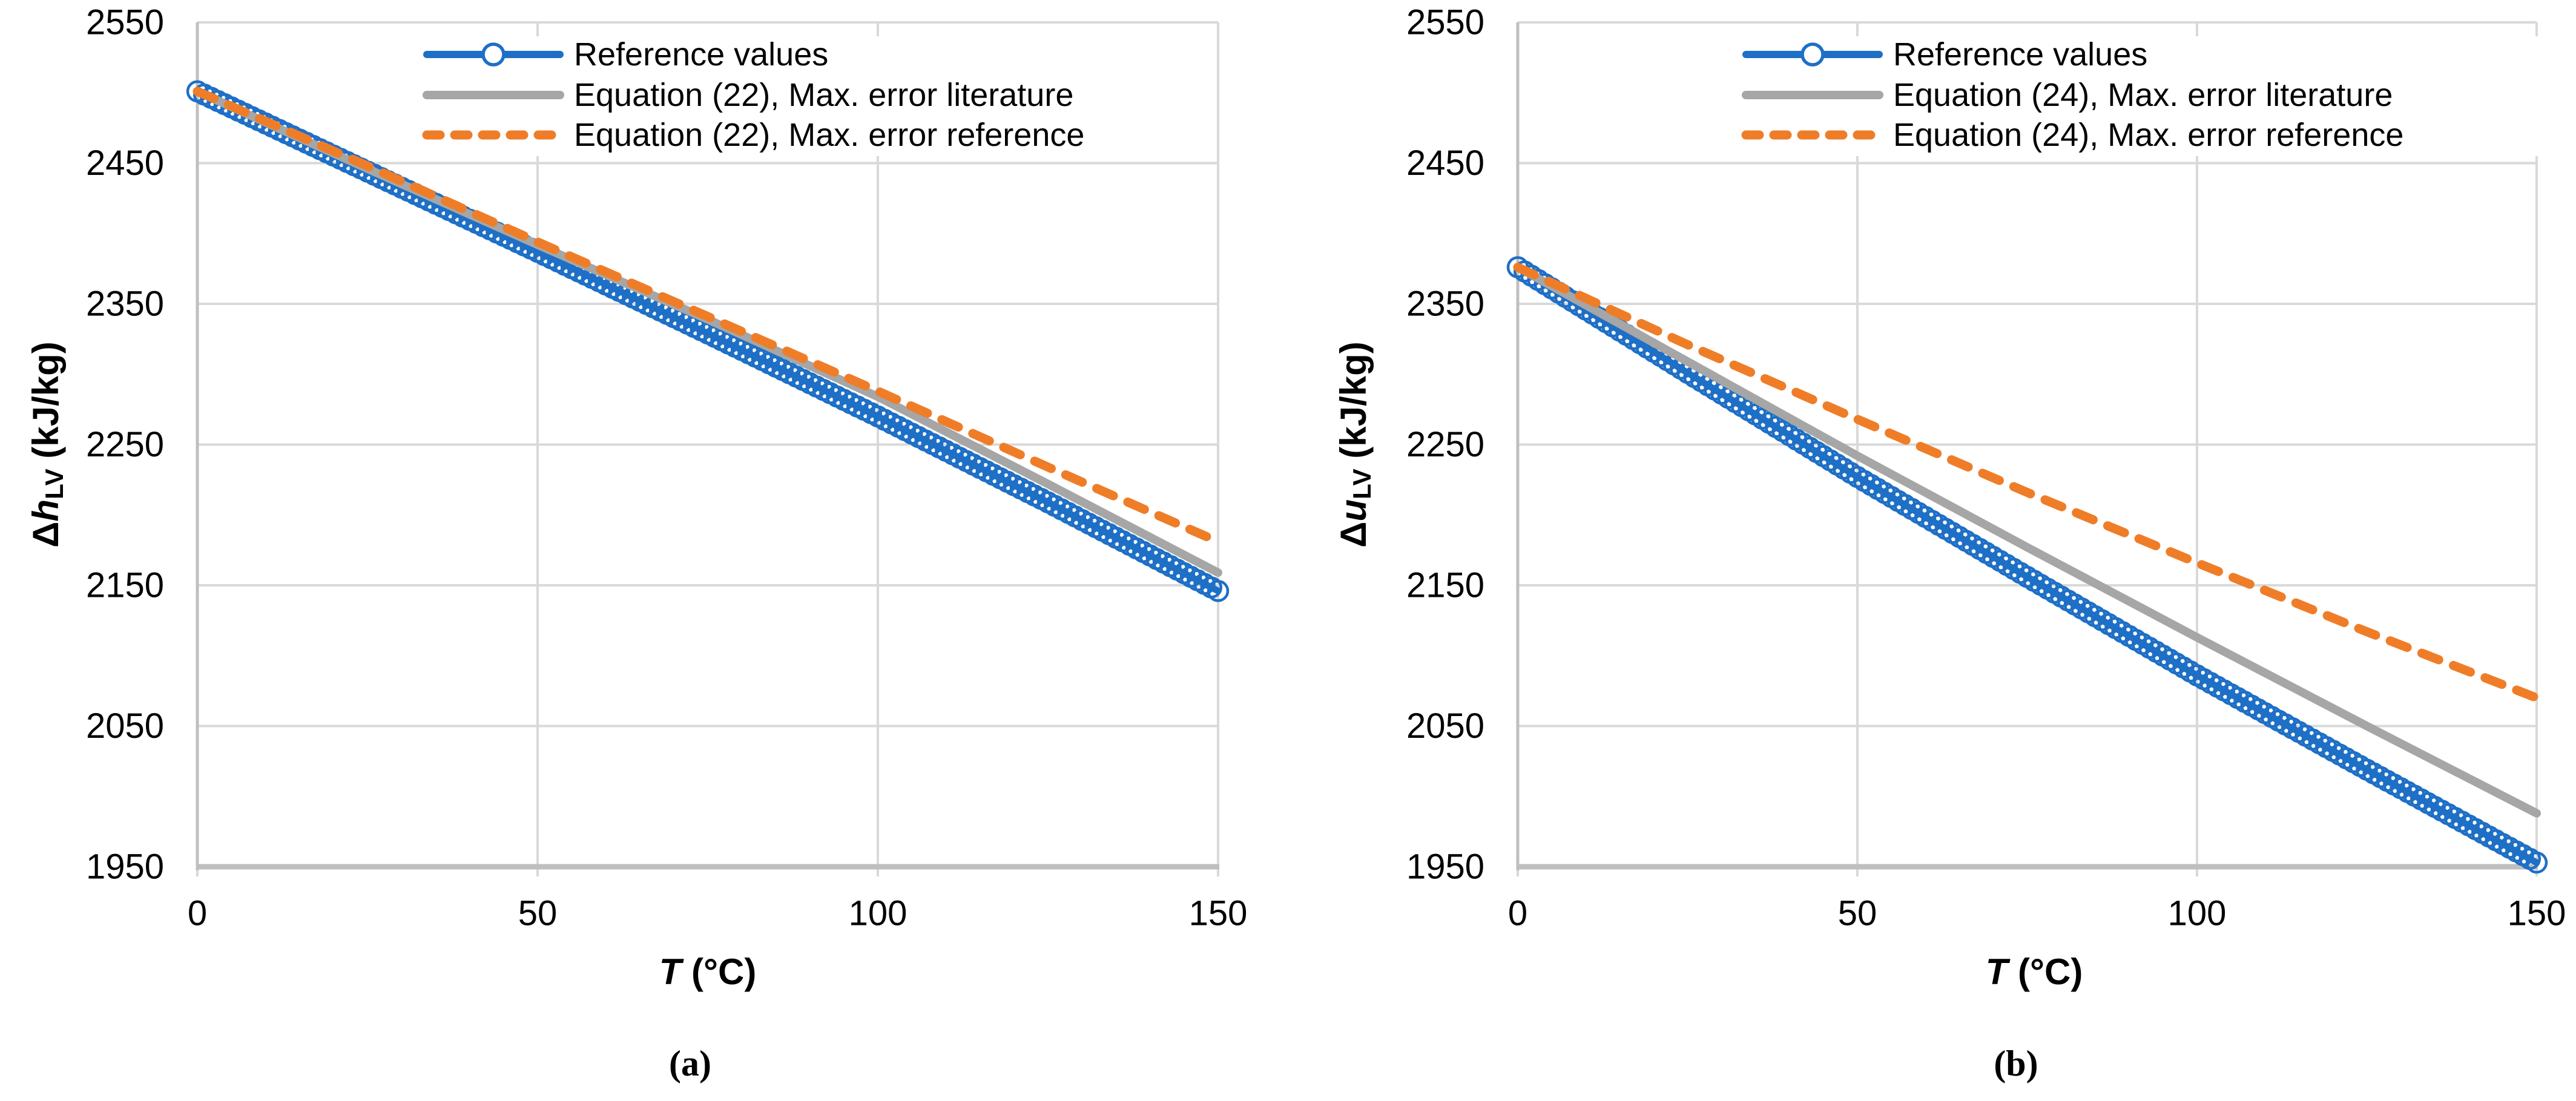  Describe the element at coordinates (1354, 444) in the screenshot. I see `y-axis-title: ΔuLV (kJ/kg)` at that location.